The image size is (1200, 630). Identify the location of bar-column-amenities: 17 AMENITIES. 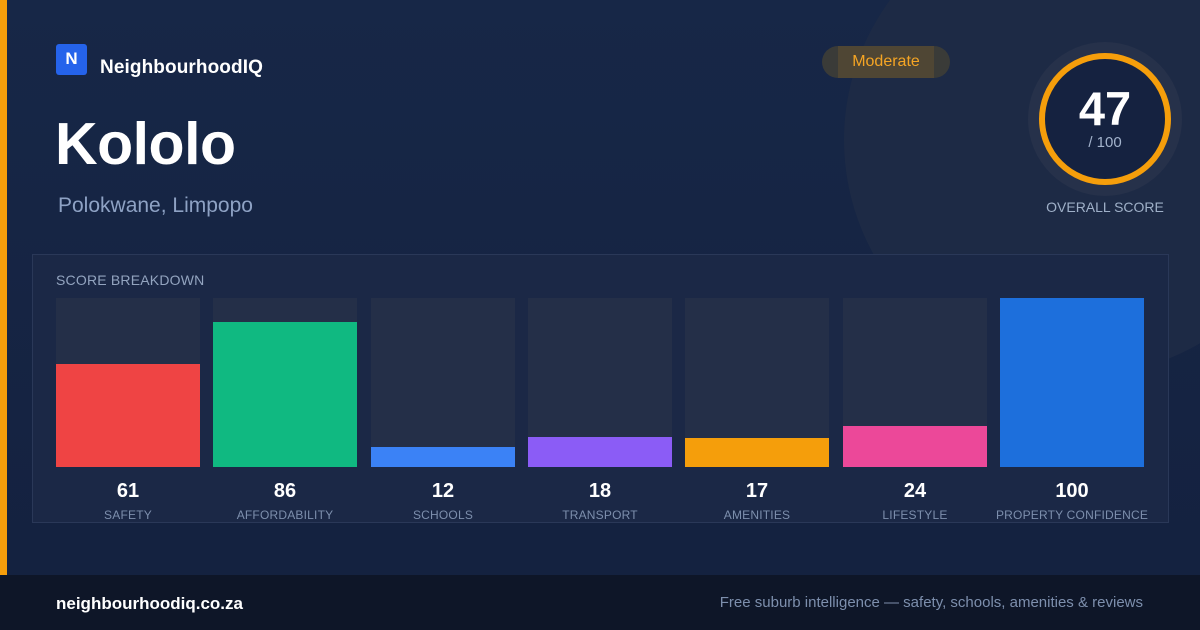
(757, 410).